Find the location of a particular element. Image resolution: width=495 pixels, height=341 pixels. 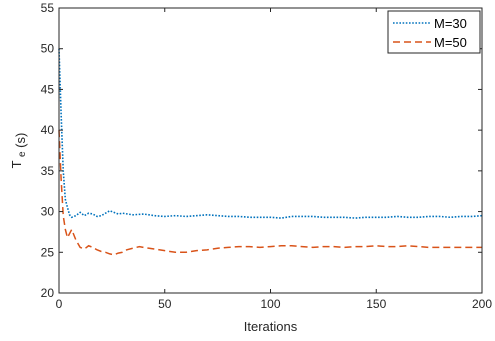

y-axis-label: T e (s) is located at coordinates (18, 151).